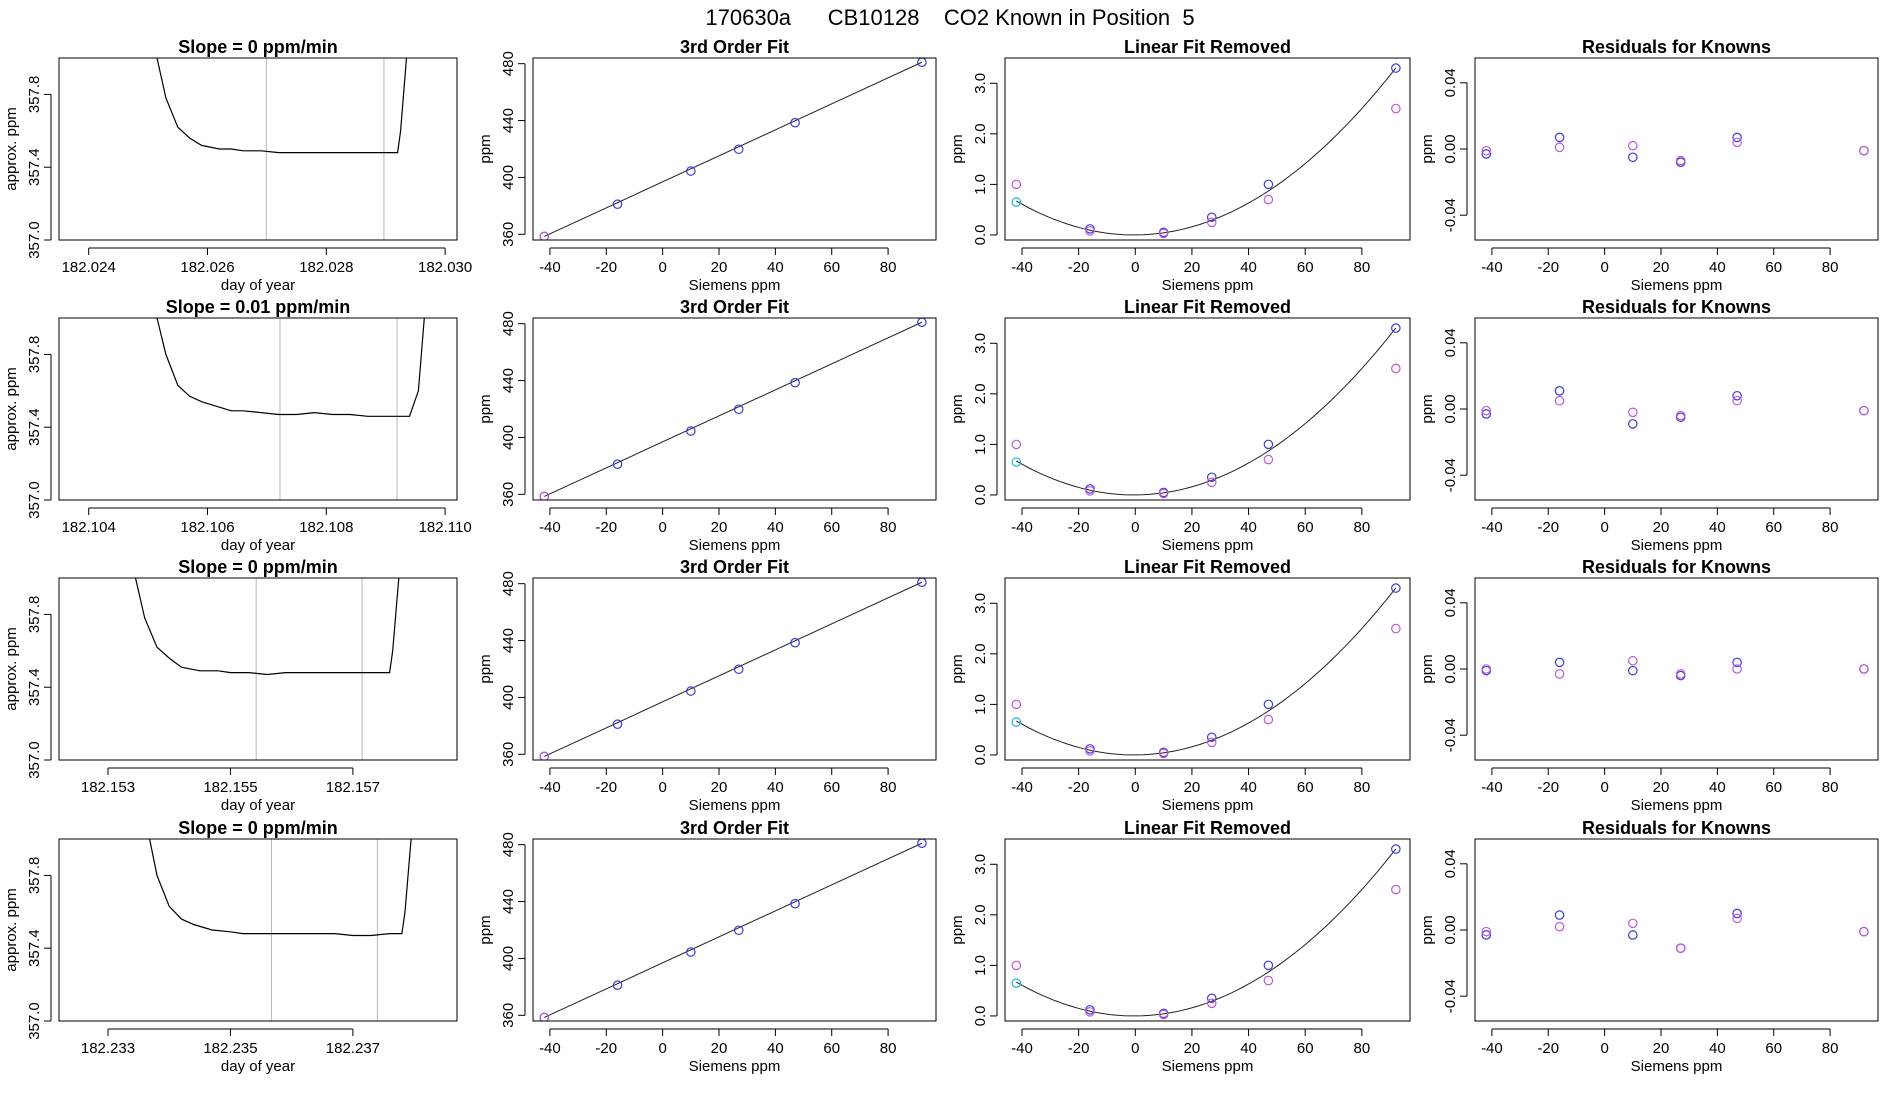  I want to click on x-tick-label: 80, so click(888, 787).